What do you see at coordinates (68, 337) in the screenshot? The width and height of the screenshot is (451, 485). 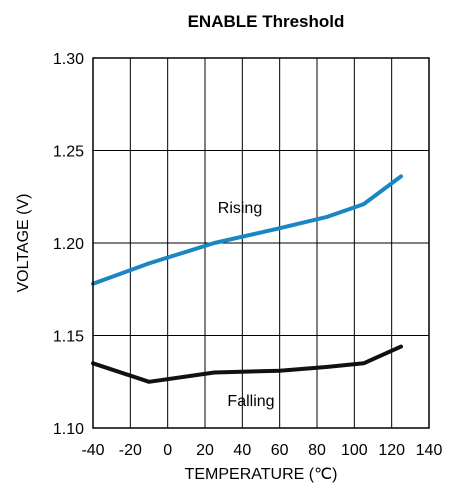 I see `y-tick-label: 1.15` at bounding box center [68, 337].